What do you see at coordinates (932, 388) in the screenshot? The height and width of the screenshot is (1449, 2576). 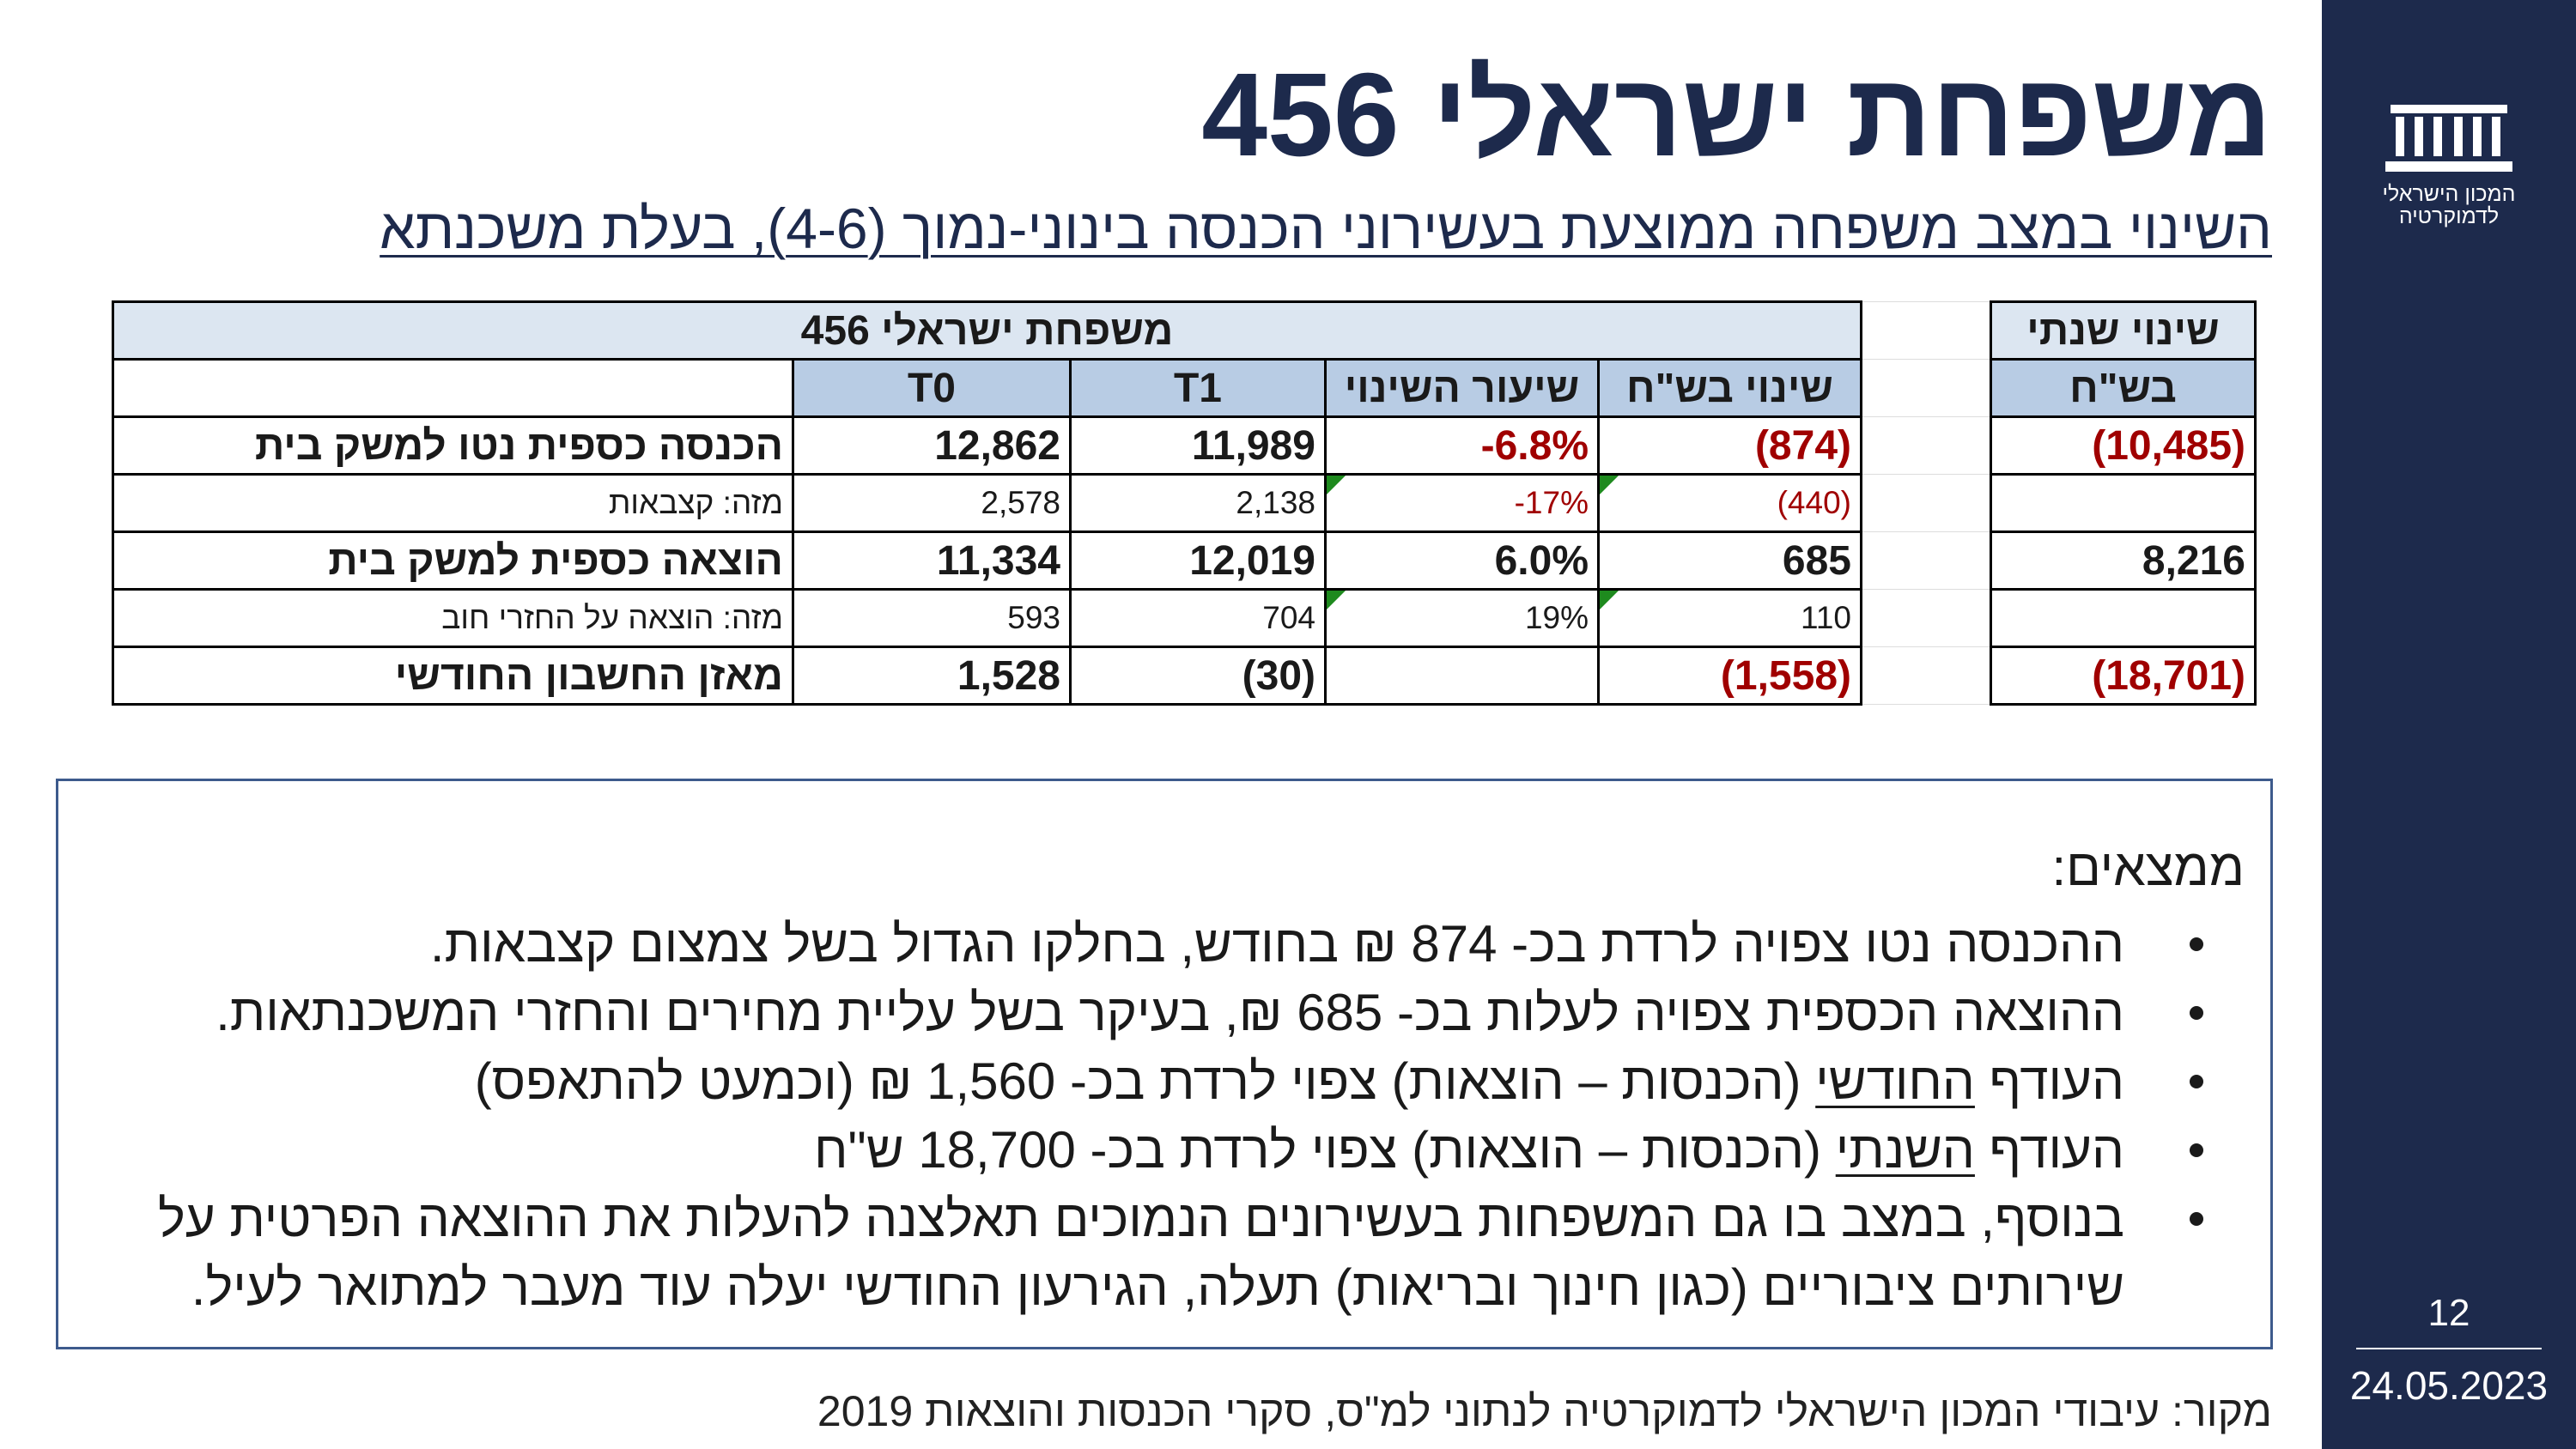 I see `column-header: T0` at bounding box center [932, 388].